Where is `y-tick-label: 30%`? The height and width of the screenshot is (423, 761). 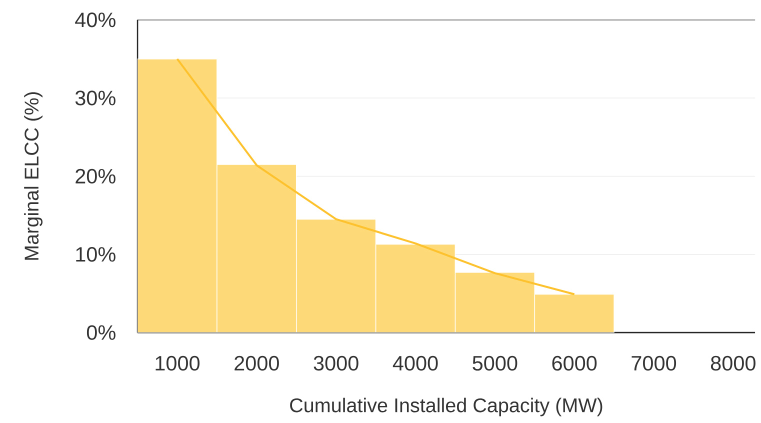 y-tick-label: 30% is located at coordinates (95, 98).